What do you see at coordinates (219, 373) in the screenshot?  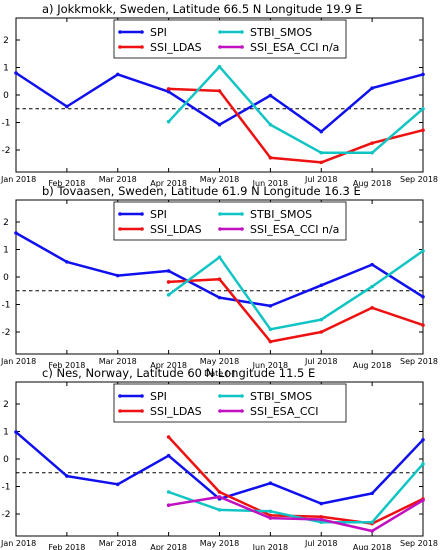 I see `x-axis-label: Date [-]` at bounding box center [219, 373].